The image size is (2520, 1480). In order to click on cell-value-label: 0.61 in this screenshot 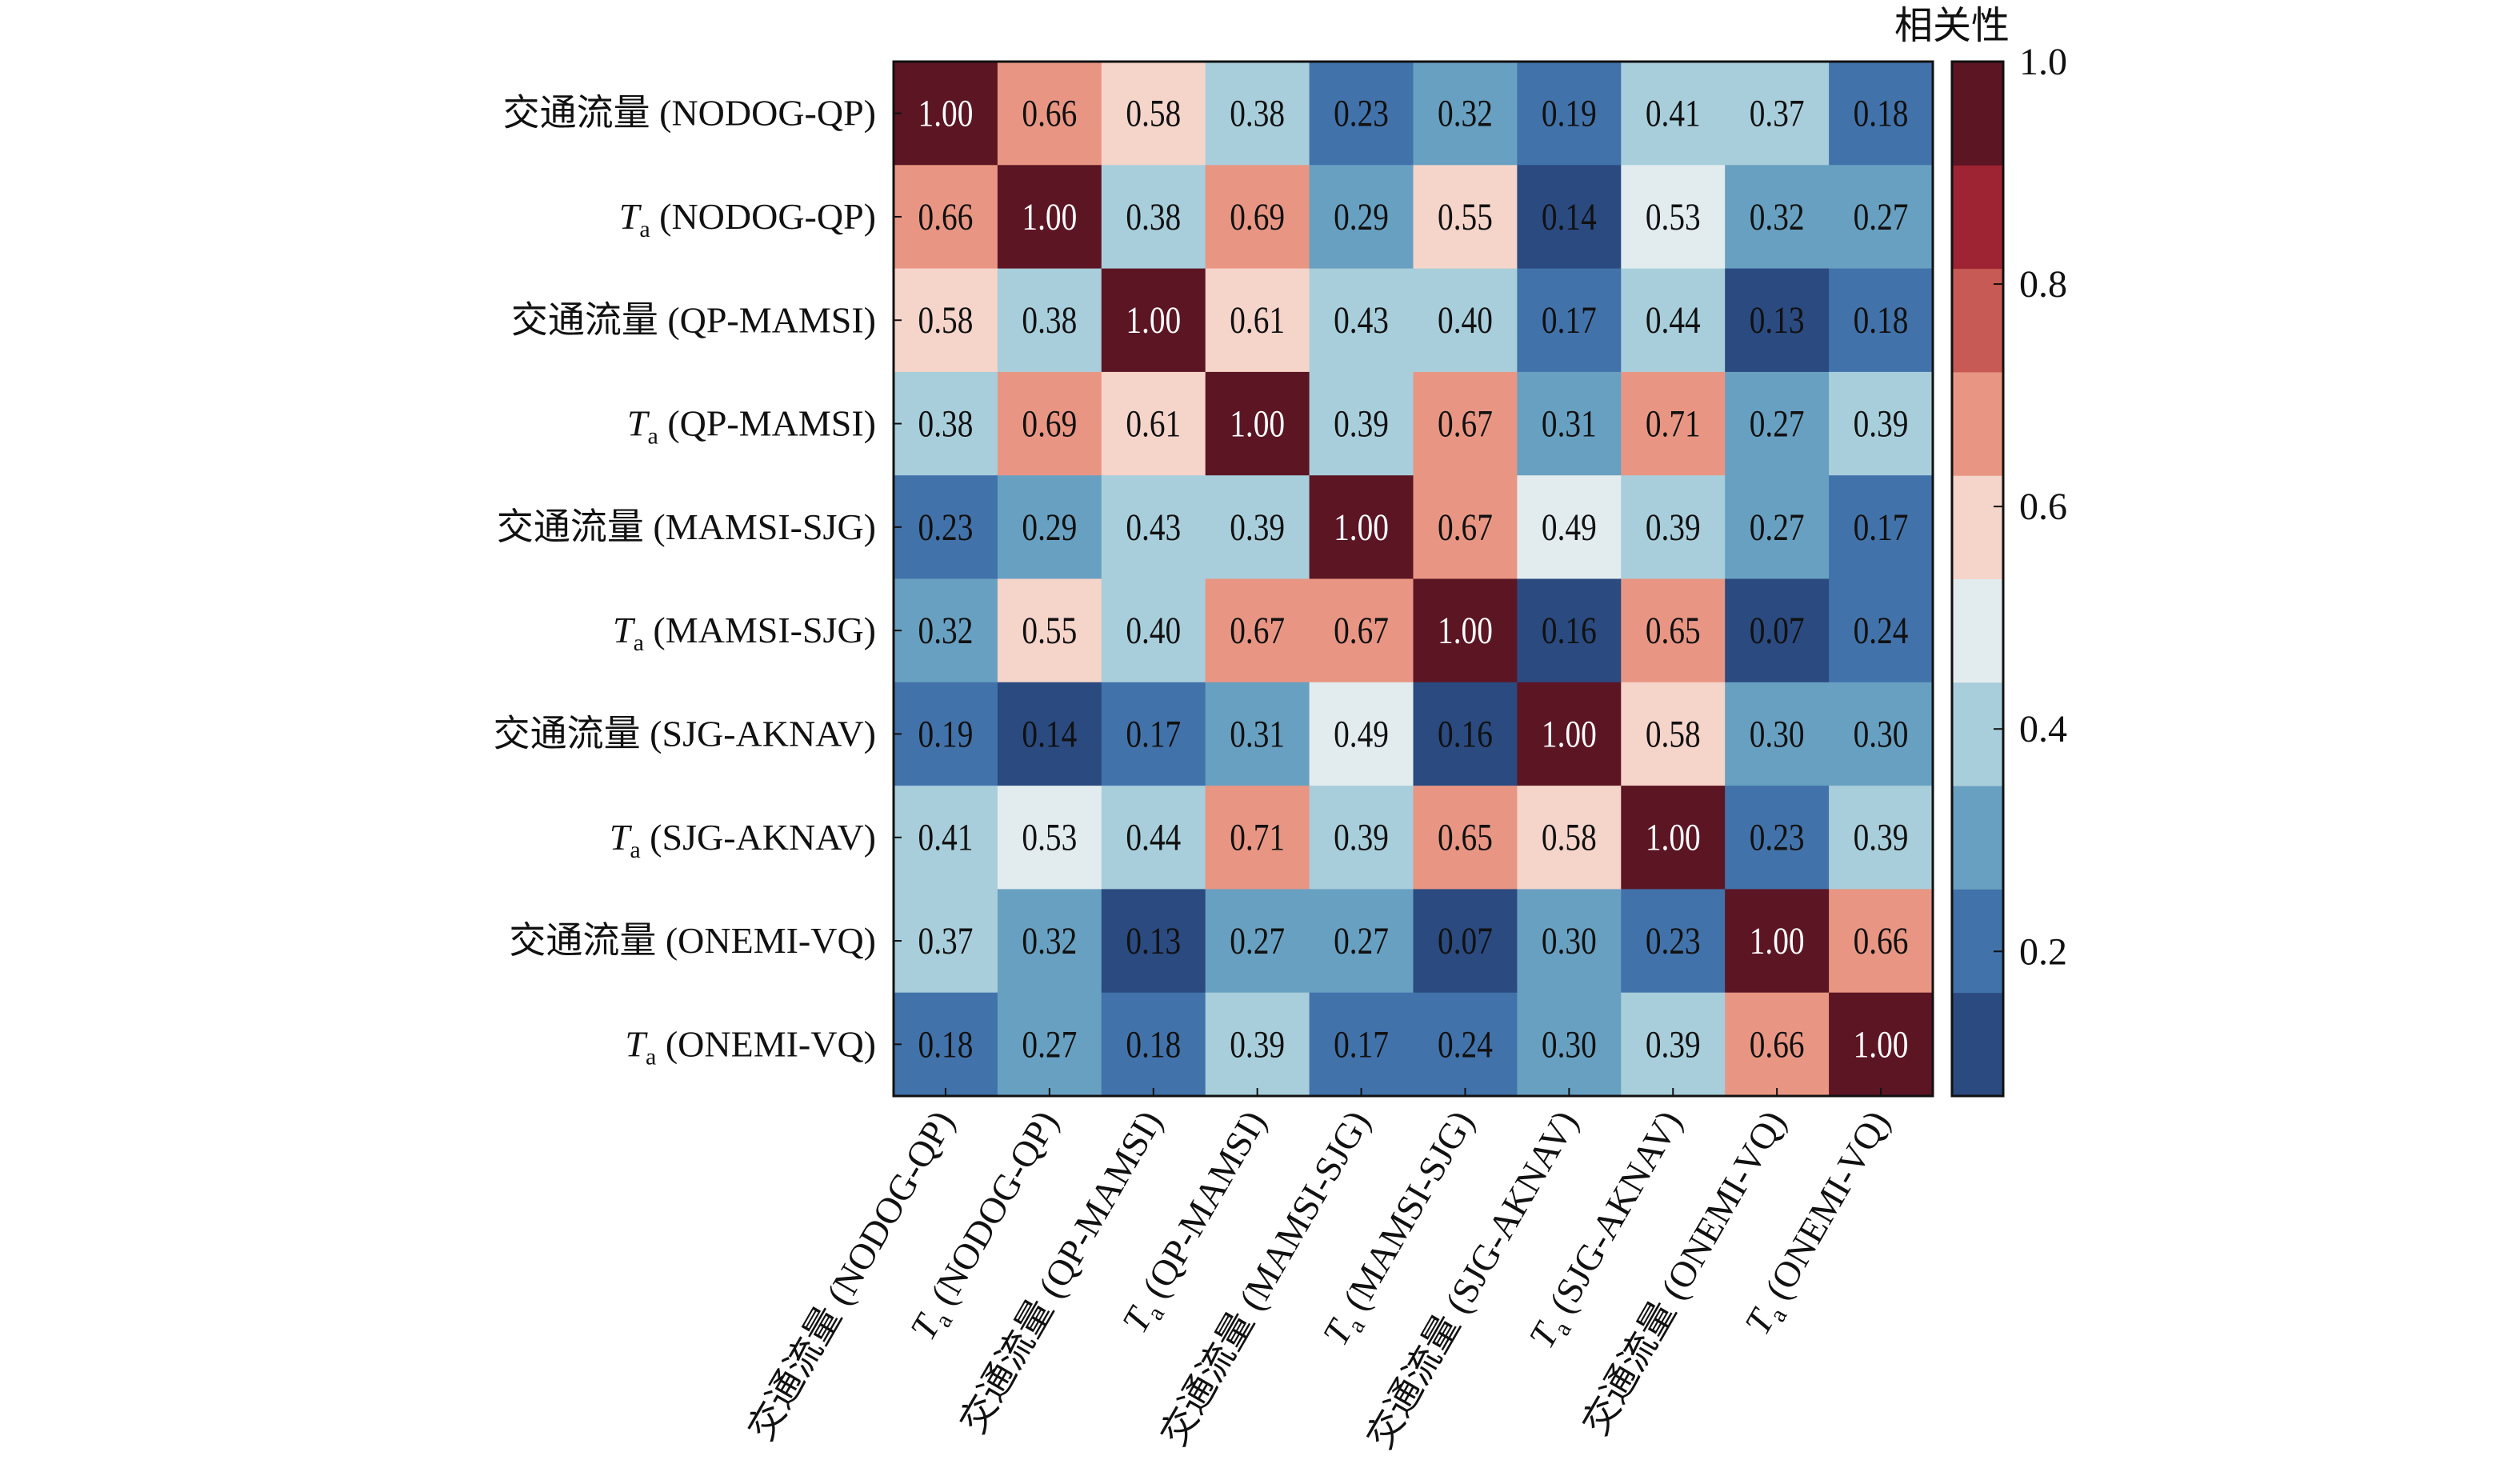, I will do `click(1153, 424)`.